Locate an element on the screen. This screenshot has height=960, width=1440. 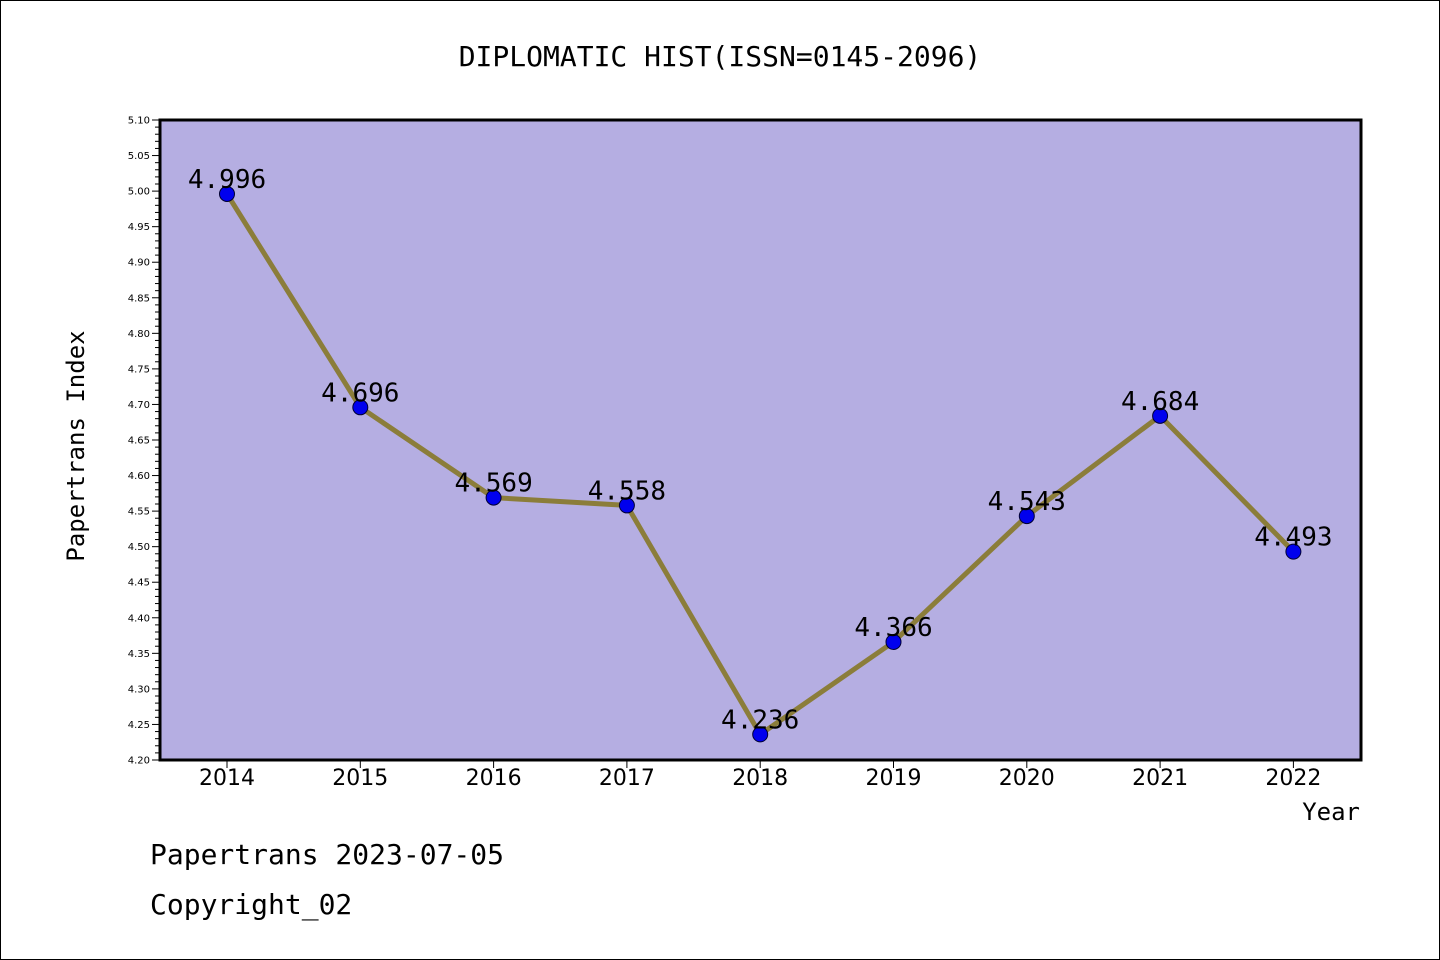
data-label: 4.684 is located at coordinates (1160, 402).